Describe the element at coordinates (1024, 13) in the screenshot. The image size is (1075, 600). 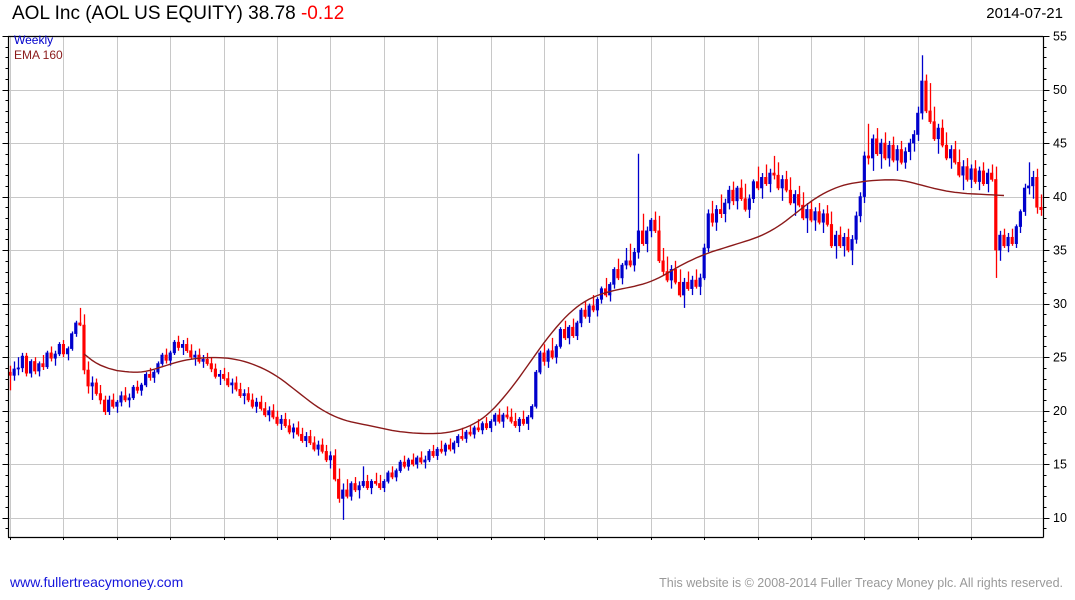
I see `as-of-date: 2014-07-21` at that location.